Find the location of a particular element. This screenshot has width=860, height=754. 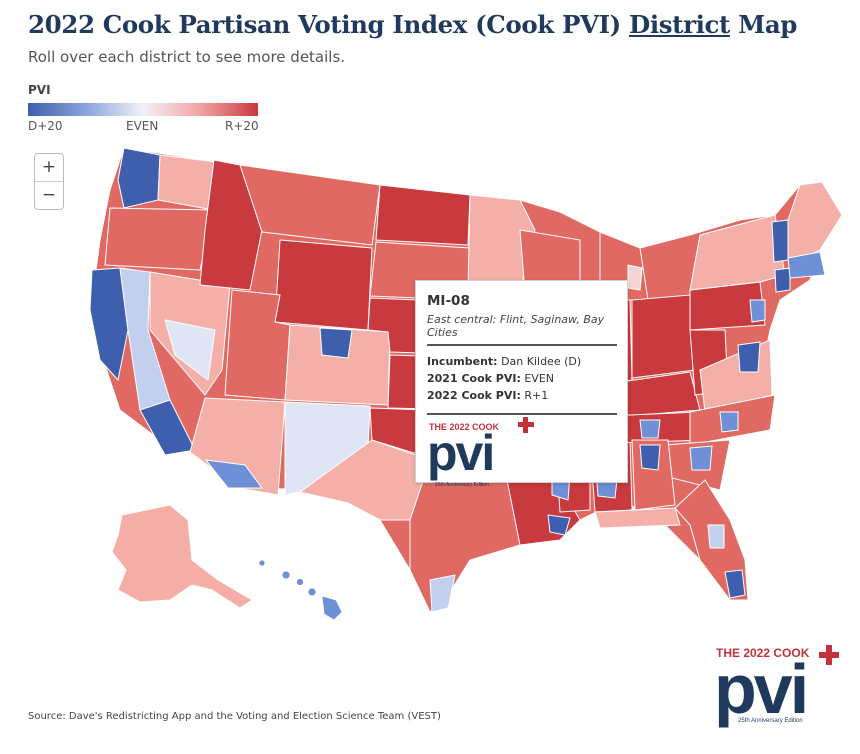

legend-mid-label: EVEN is located at coordinates (142, 126).